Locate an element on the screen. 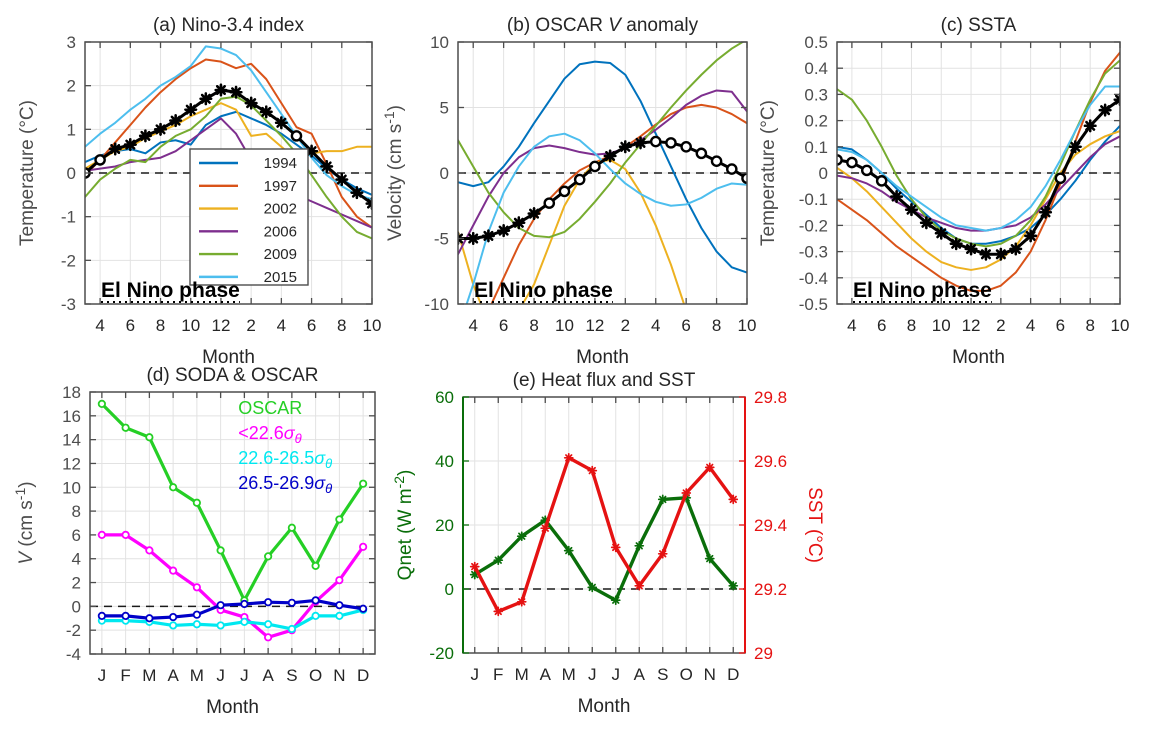 This screenshot has height=750, width=1163. x-tick-label: J is located at coordinates (220, 675).